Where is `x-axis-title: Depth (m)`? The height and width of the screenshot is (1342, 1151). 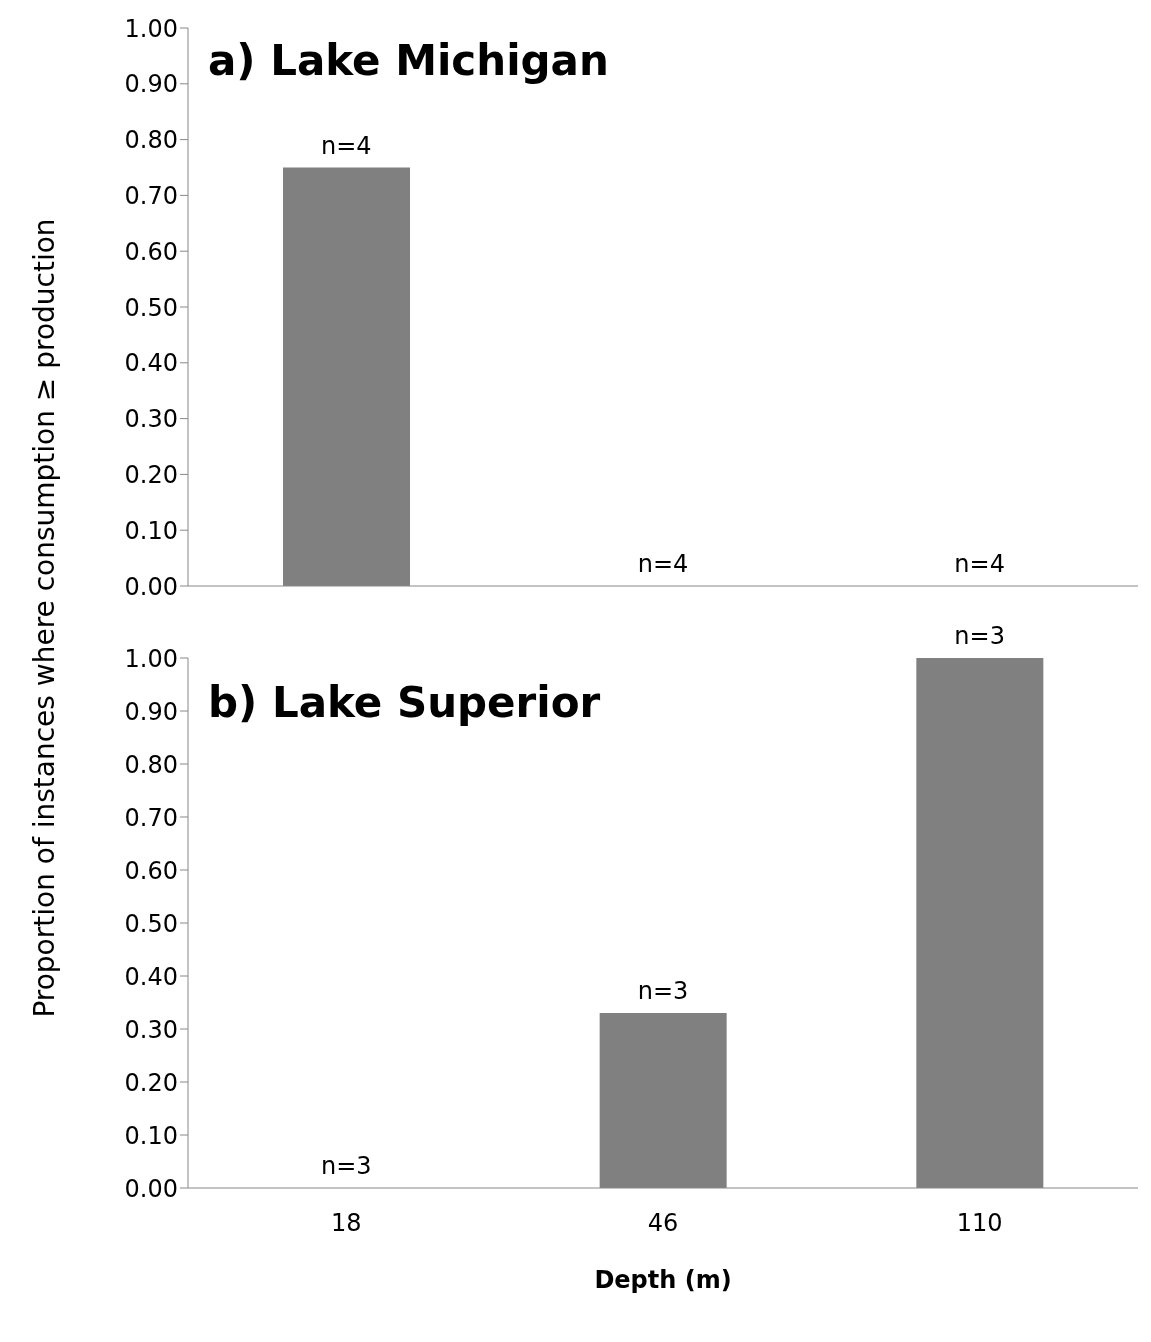 x-axis-title: Depth (m) is located at coordinates (663, 1280).